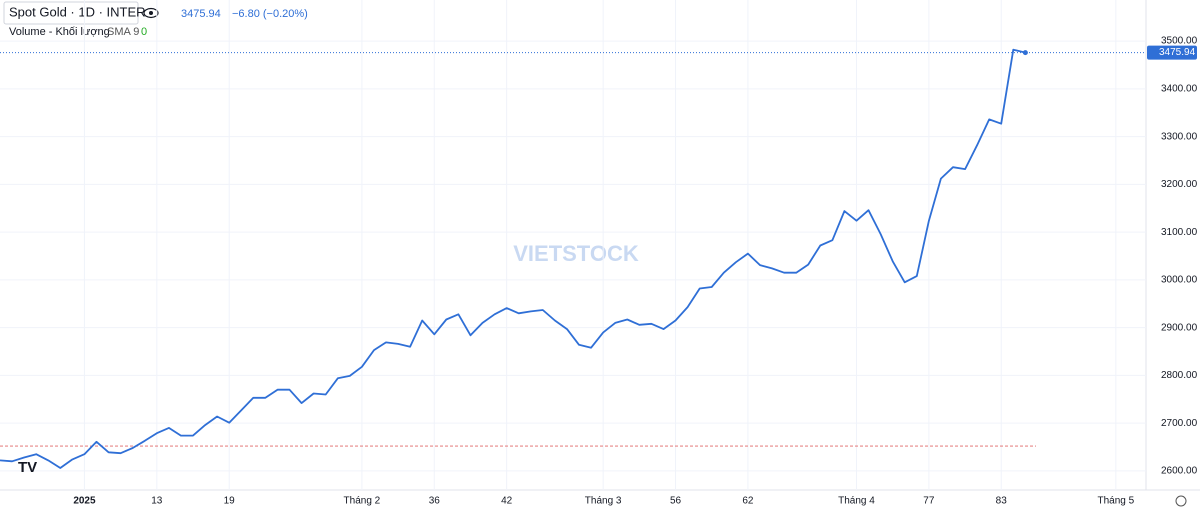 The image size is (1200, 518). Describe the element at coordinates (1179, 232) in the screenshot. I see `y-tick-label: 3100.00` at that location.